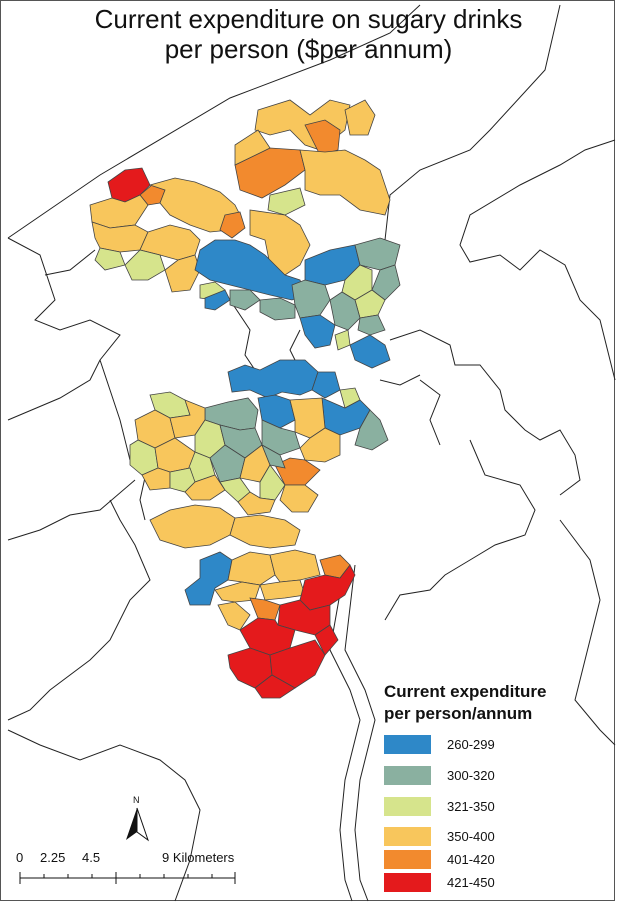 The image size is (617, 903). What do you see at coordinates (471, 806) in the screenshot?
I see `legend-label: 321-350` at bounding box center [471, 806].